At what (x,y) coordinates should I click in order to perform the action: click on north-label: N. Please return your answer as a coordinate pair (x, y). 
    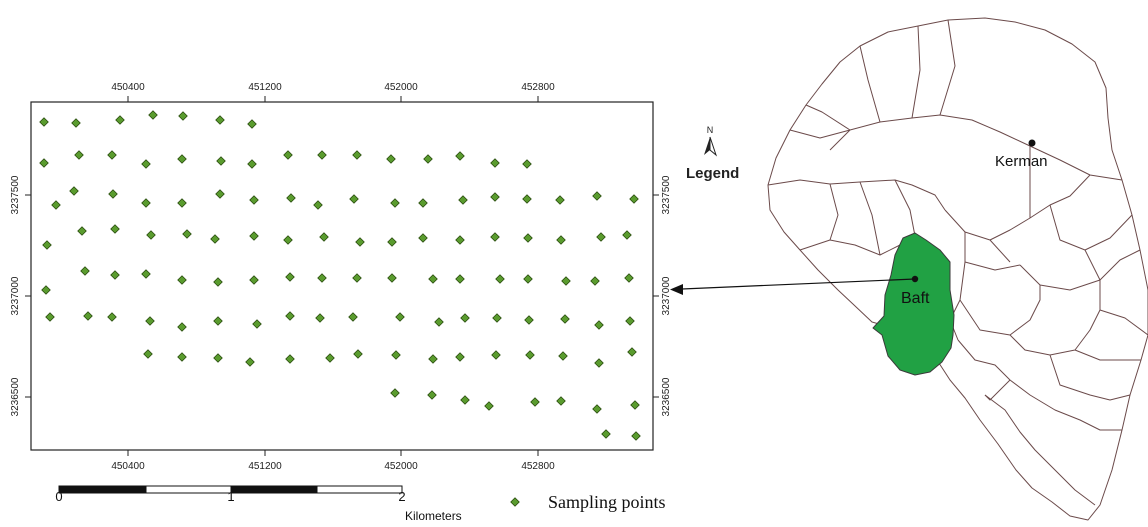
    Looking at the image, I should click on (710, 130).